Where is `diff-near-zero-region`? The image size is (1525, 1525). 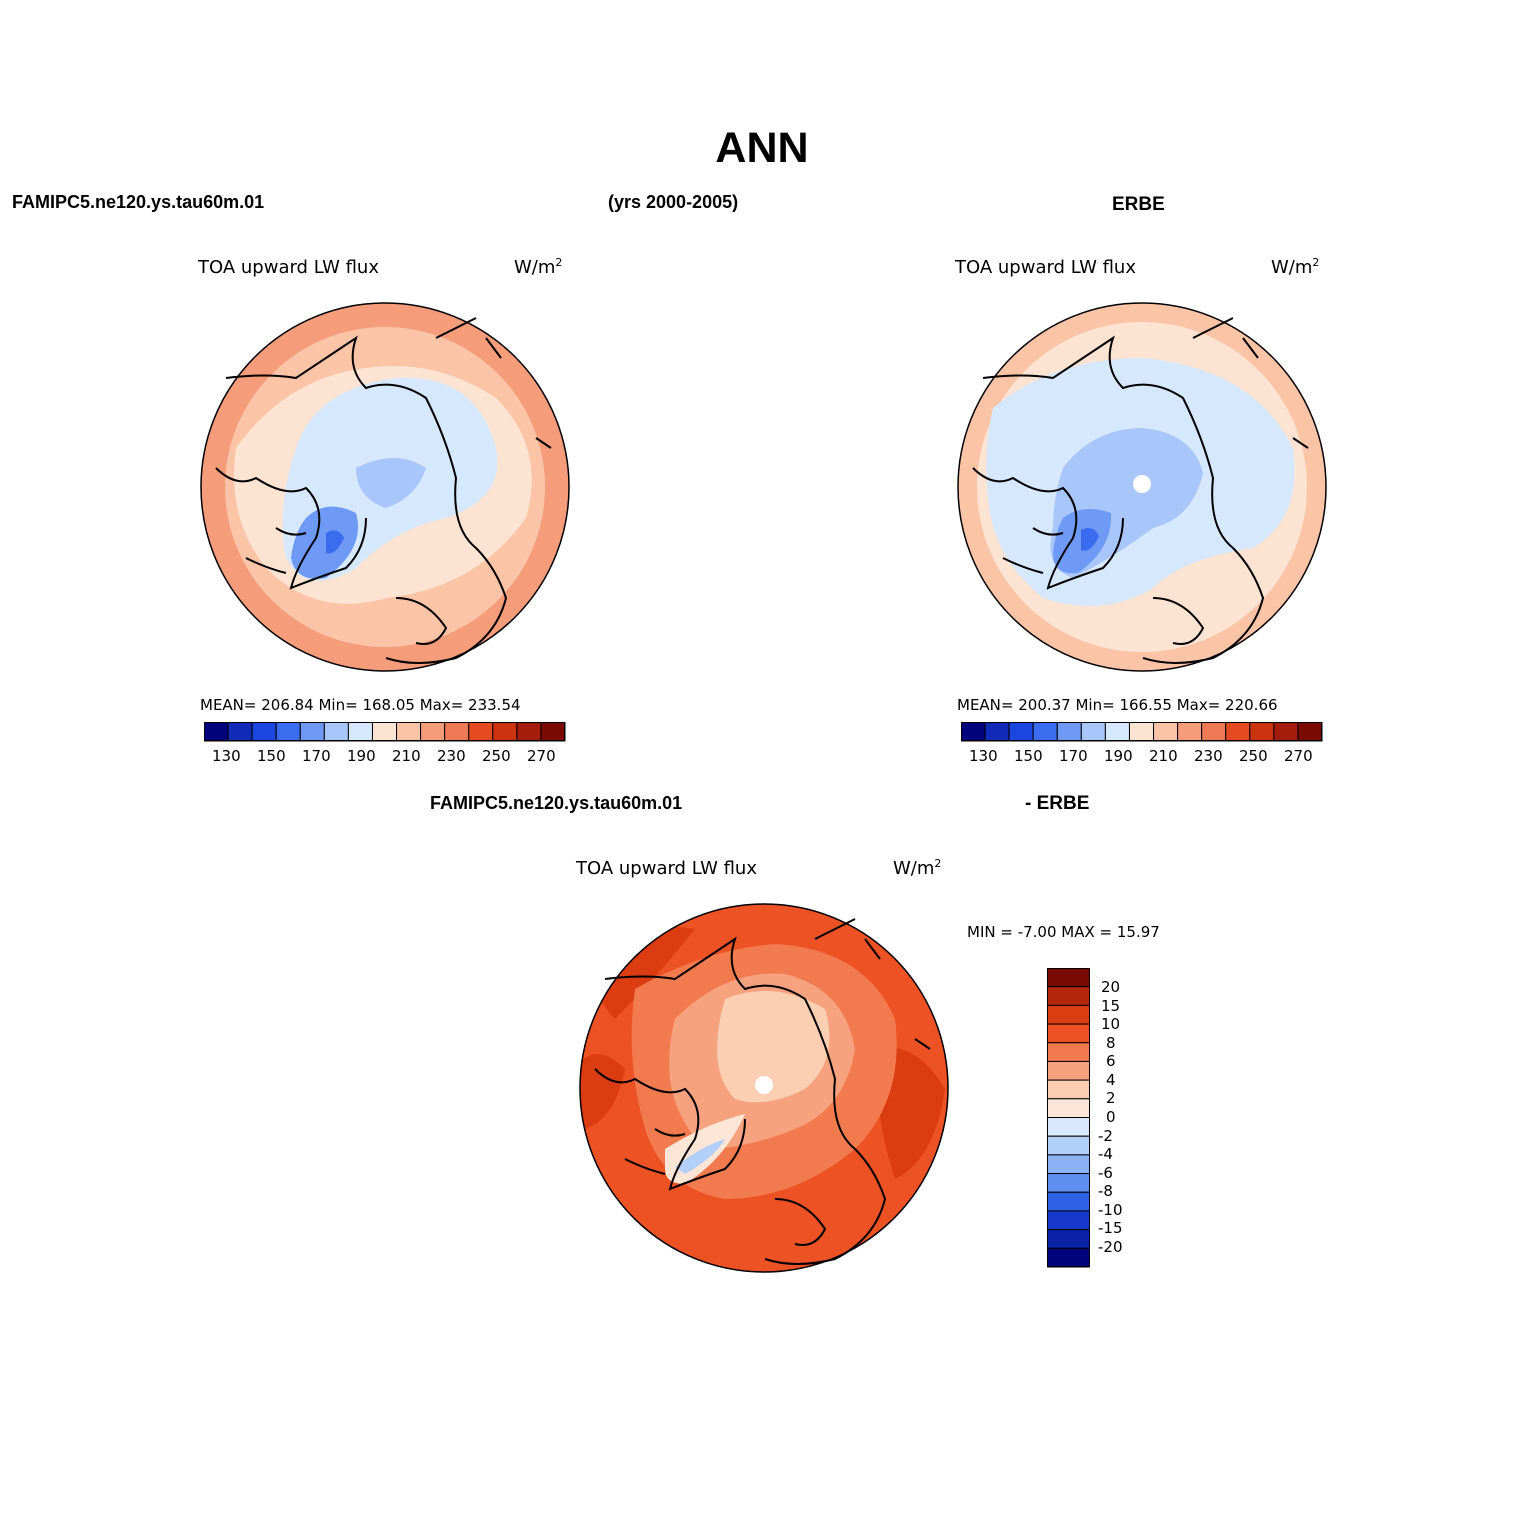 diff-near-zero-region is located at coordinates (773, 1047).